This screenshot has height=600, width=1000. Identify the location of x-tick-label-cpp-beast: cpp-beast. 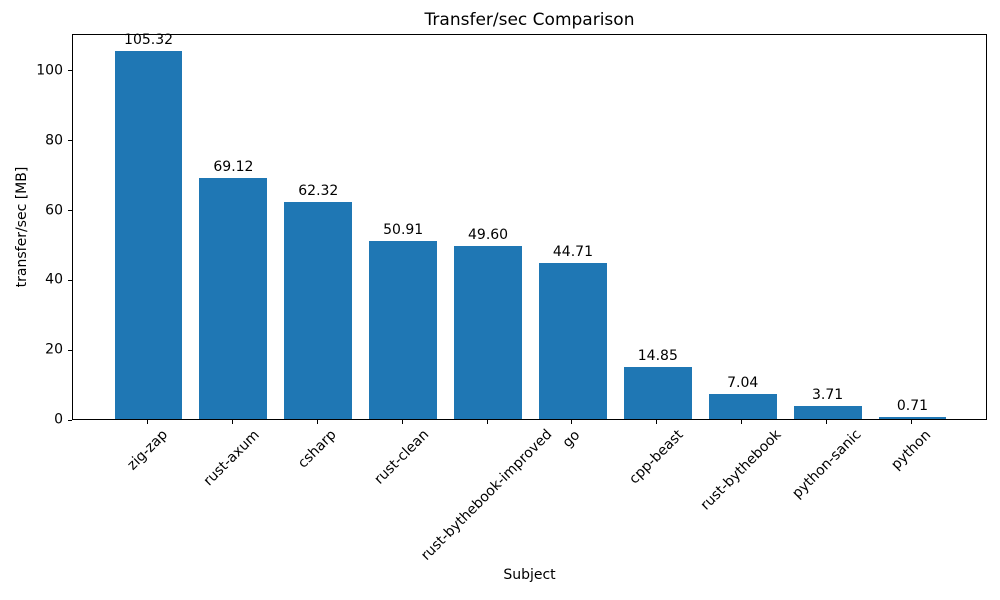
(656, 457).